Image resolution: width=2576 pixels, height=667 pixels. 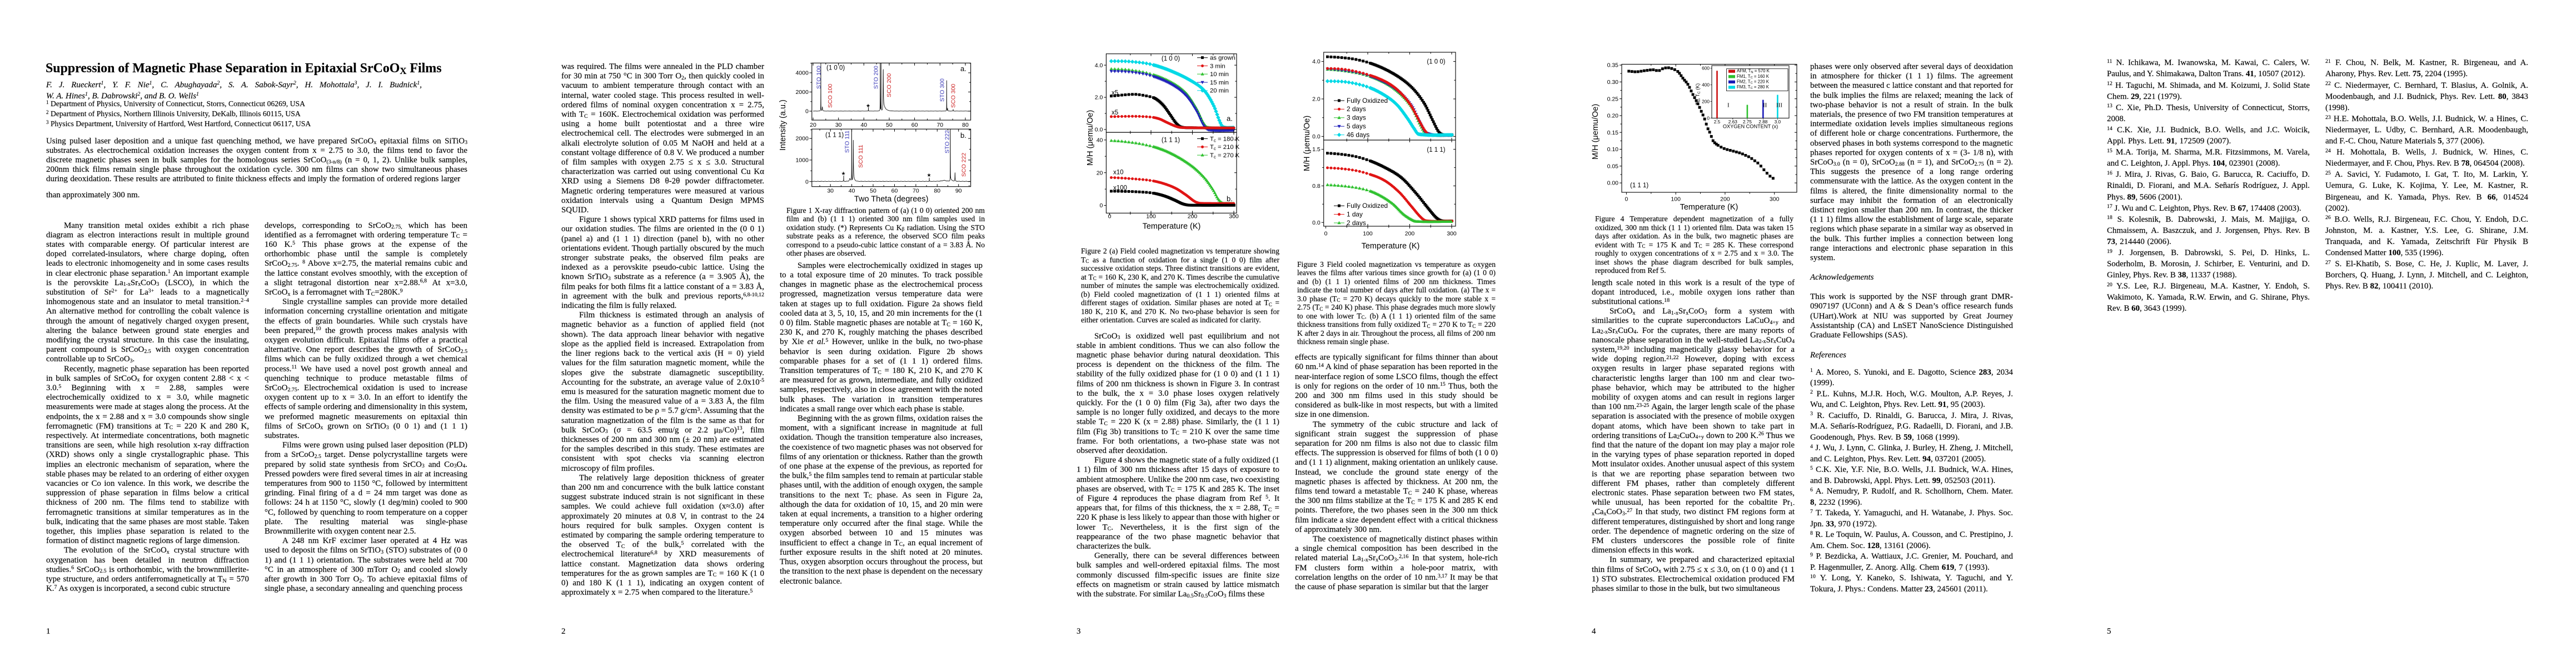 What do you see at coordinates (889, 85) in the screenshot?
I see `svg-text: SCO 200` at bounding box center [889, 85].